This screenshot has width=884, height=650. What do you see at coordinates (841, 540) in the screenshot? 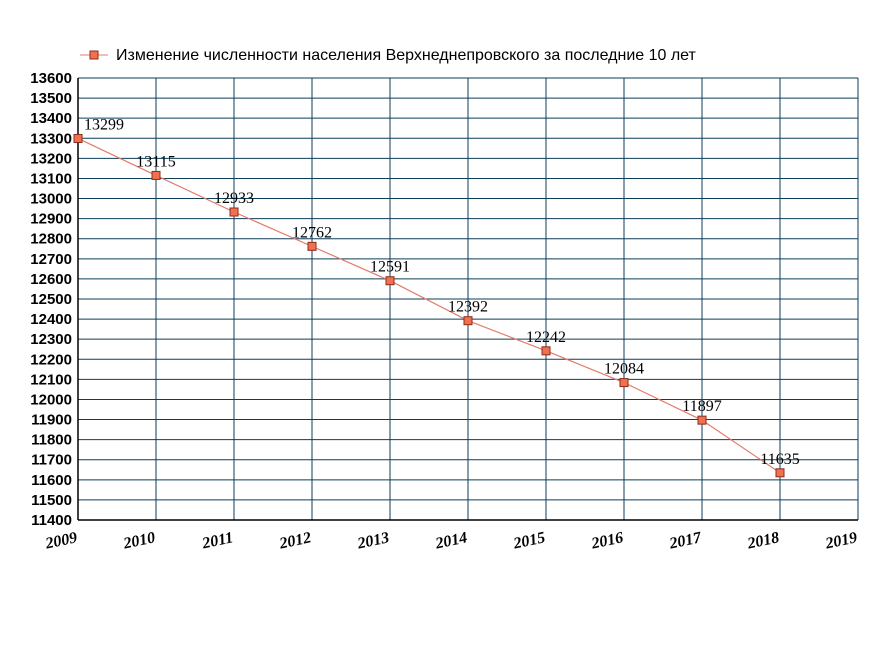
I see `x-tick-label: 2019` at bounding box center [841, 540].